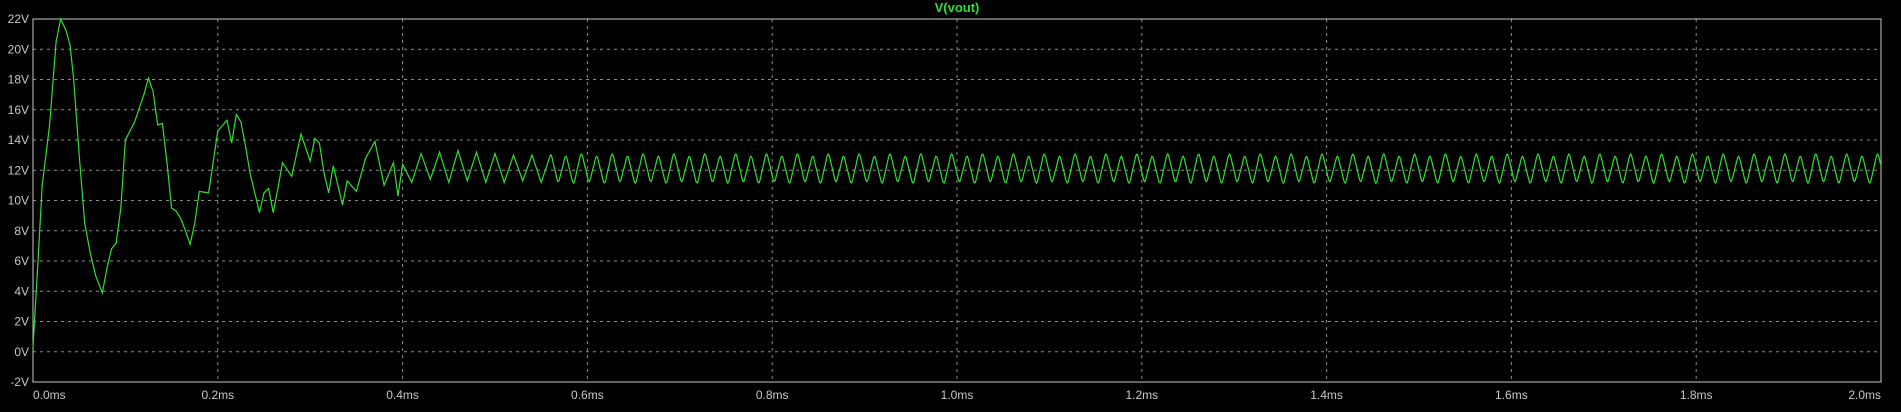 The image size is (1901, 412). Describe the element at coordinates (18, 170) in the screenshot. I see `y-tick-label: 12V` at that location.